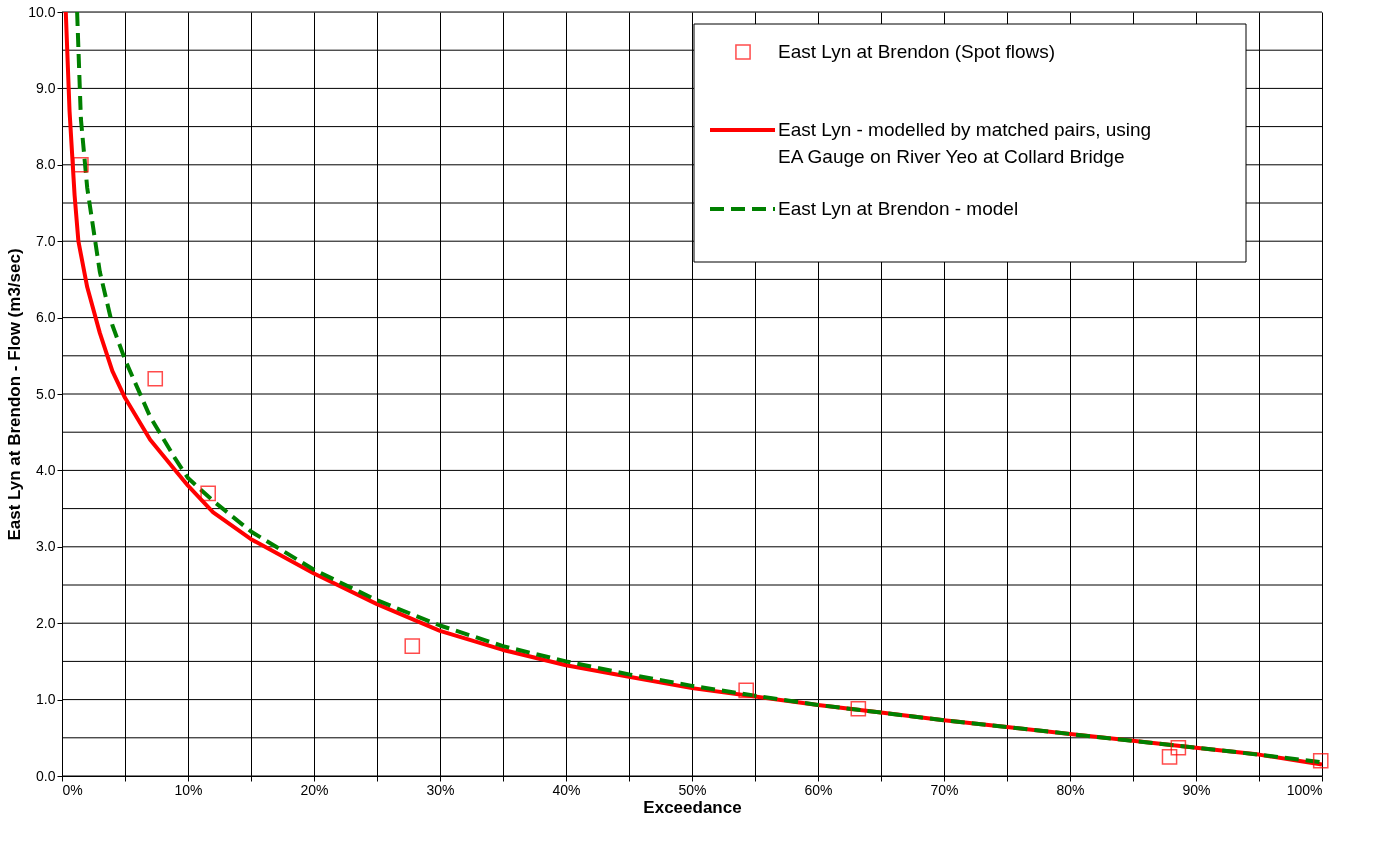 This screenshot has width=1388, height=841. I want to click on x-tick-label: 70%, so click(944, 789).